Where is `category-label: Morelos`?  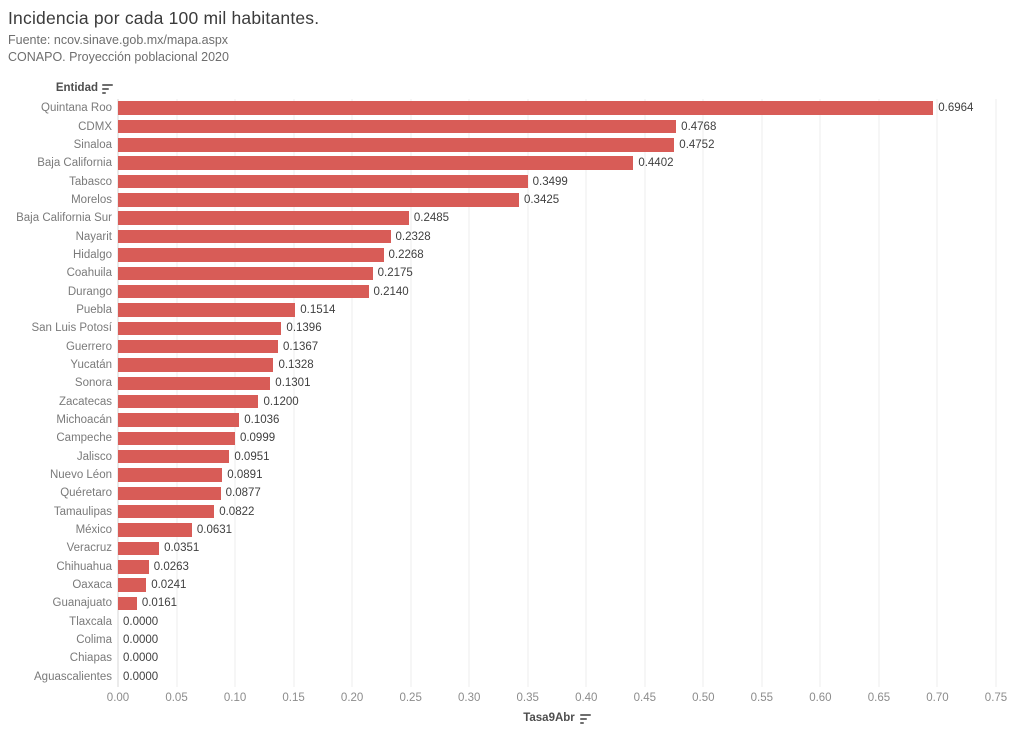 category-label: Morelos is located at coordinates (91, 199).